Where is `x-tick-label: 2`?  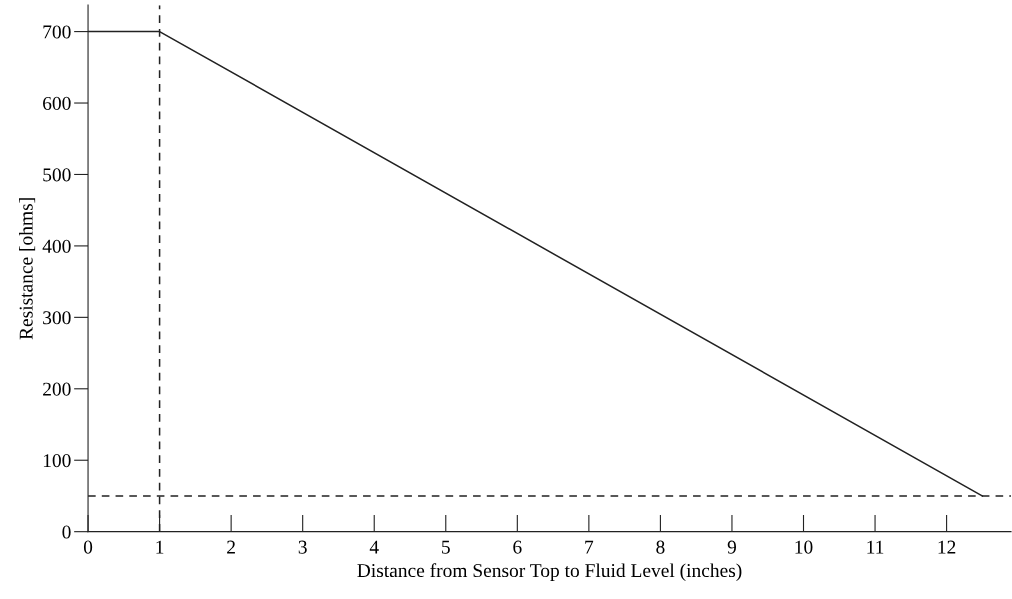 x-tick-label: 2 is located at coordinates (231, 547).